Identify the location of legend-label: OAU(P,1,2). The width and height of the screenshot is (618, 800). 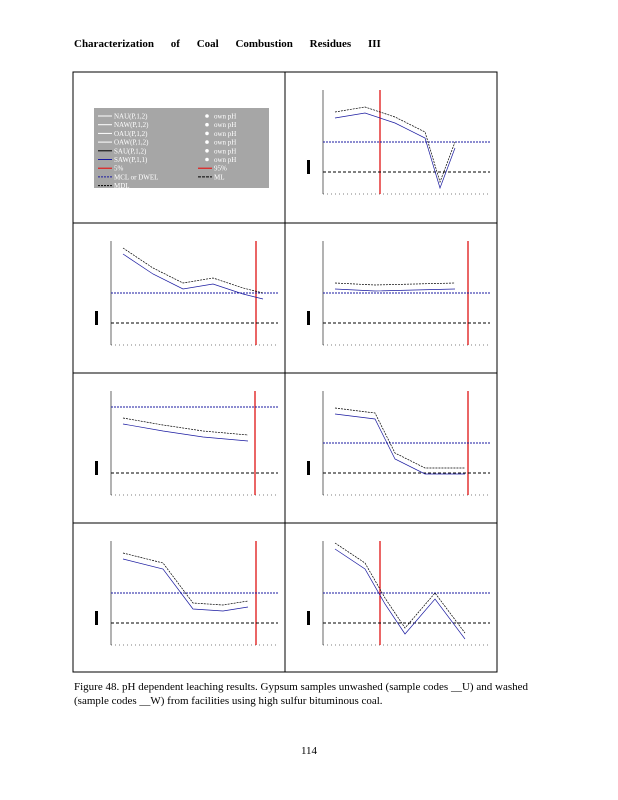
(131, 134).